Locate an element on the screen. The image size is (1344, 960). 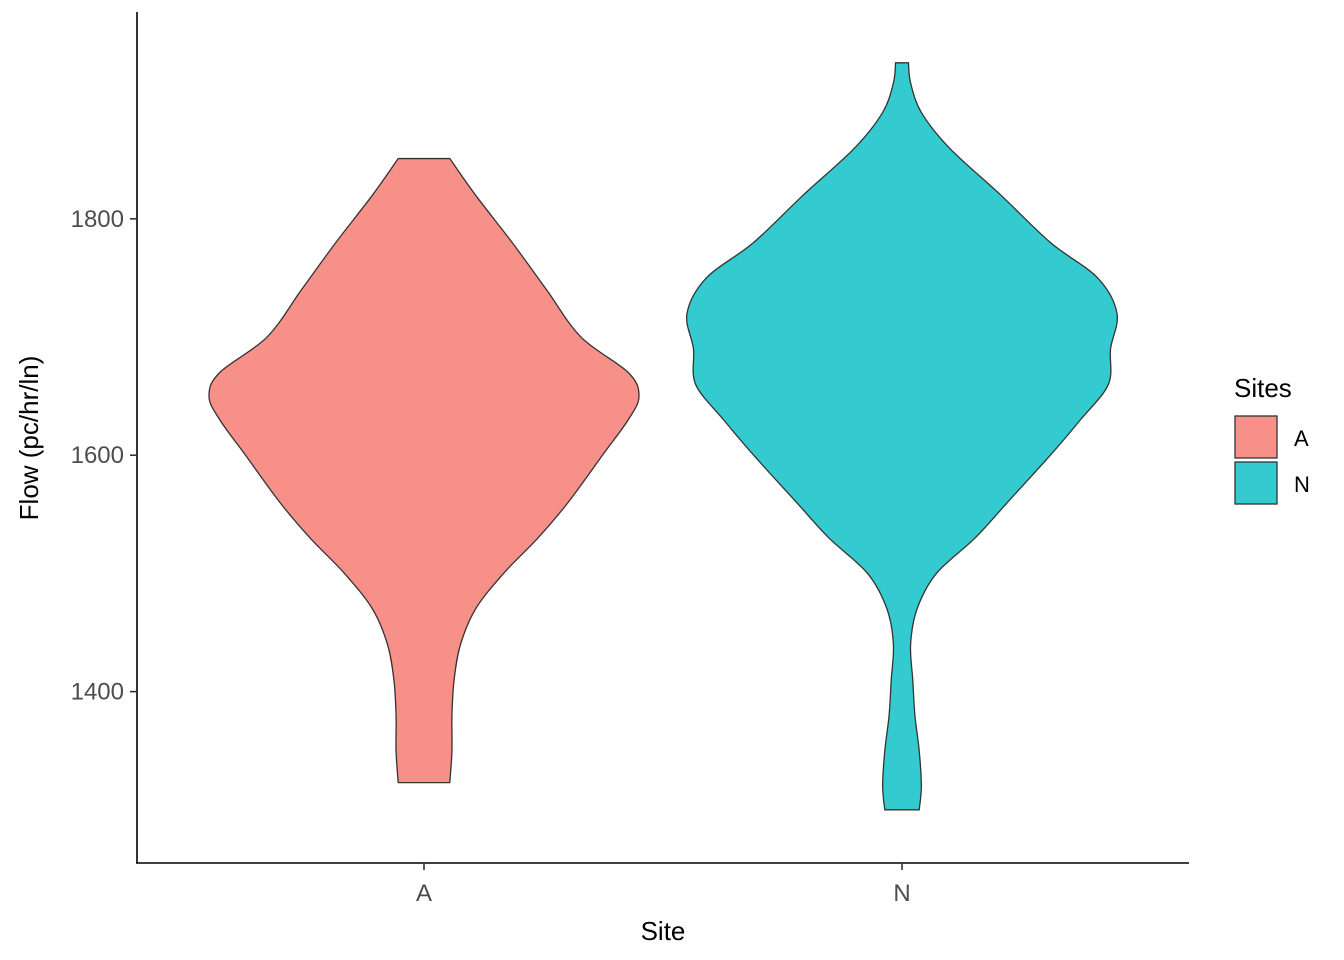
y-tick-label: 1400 is located at coordinates (97, 692).